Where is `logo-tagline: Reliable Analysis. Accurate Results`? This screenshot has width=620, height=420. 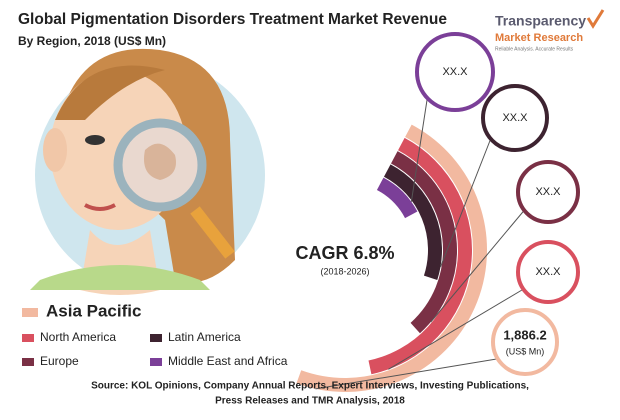
logo-tagline: Reliable Analysis. Accurate Results is located at coordinates (534, 49).